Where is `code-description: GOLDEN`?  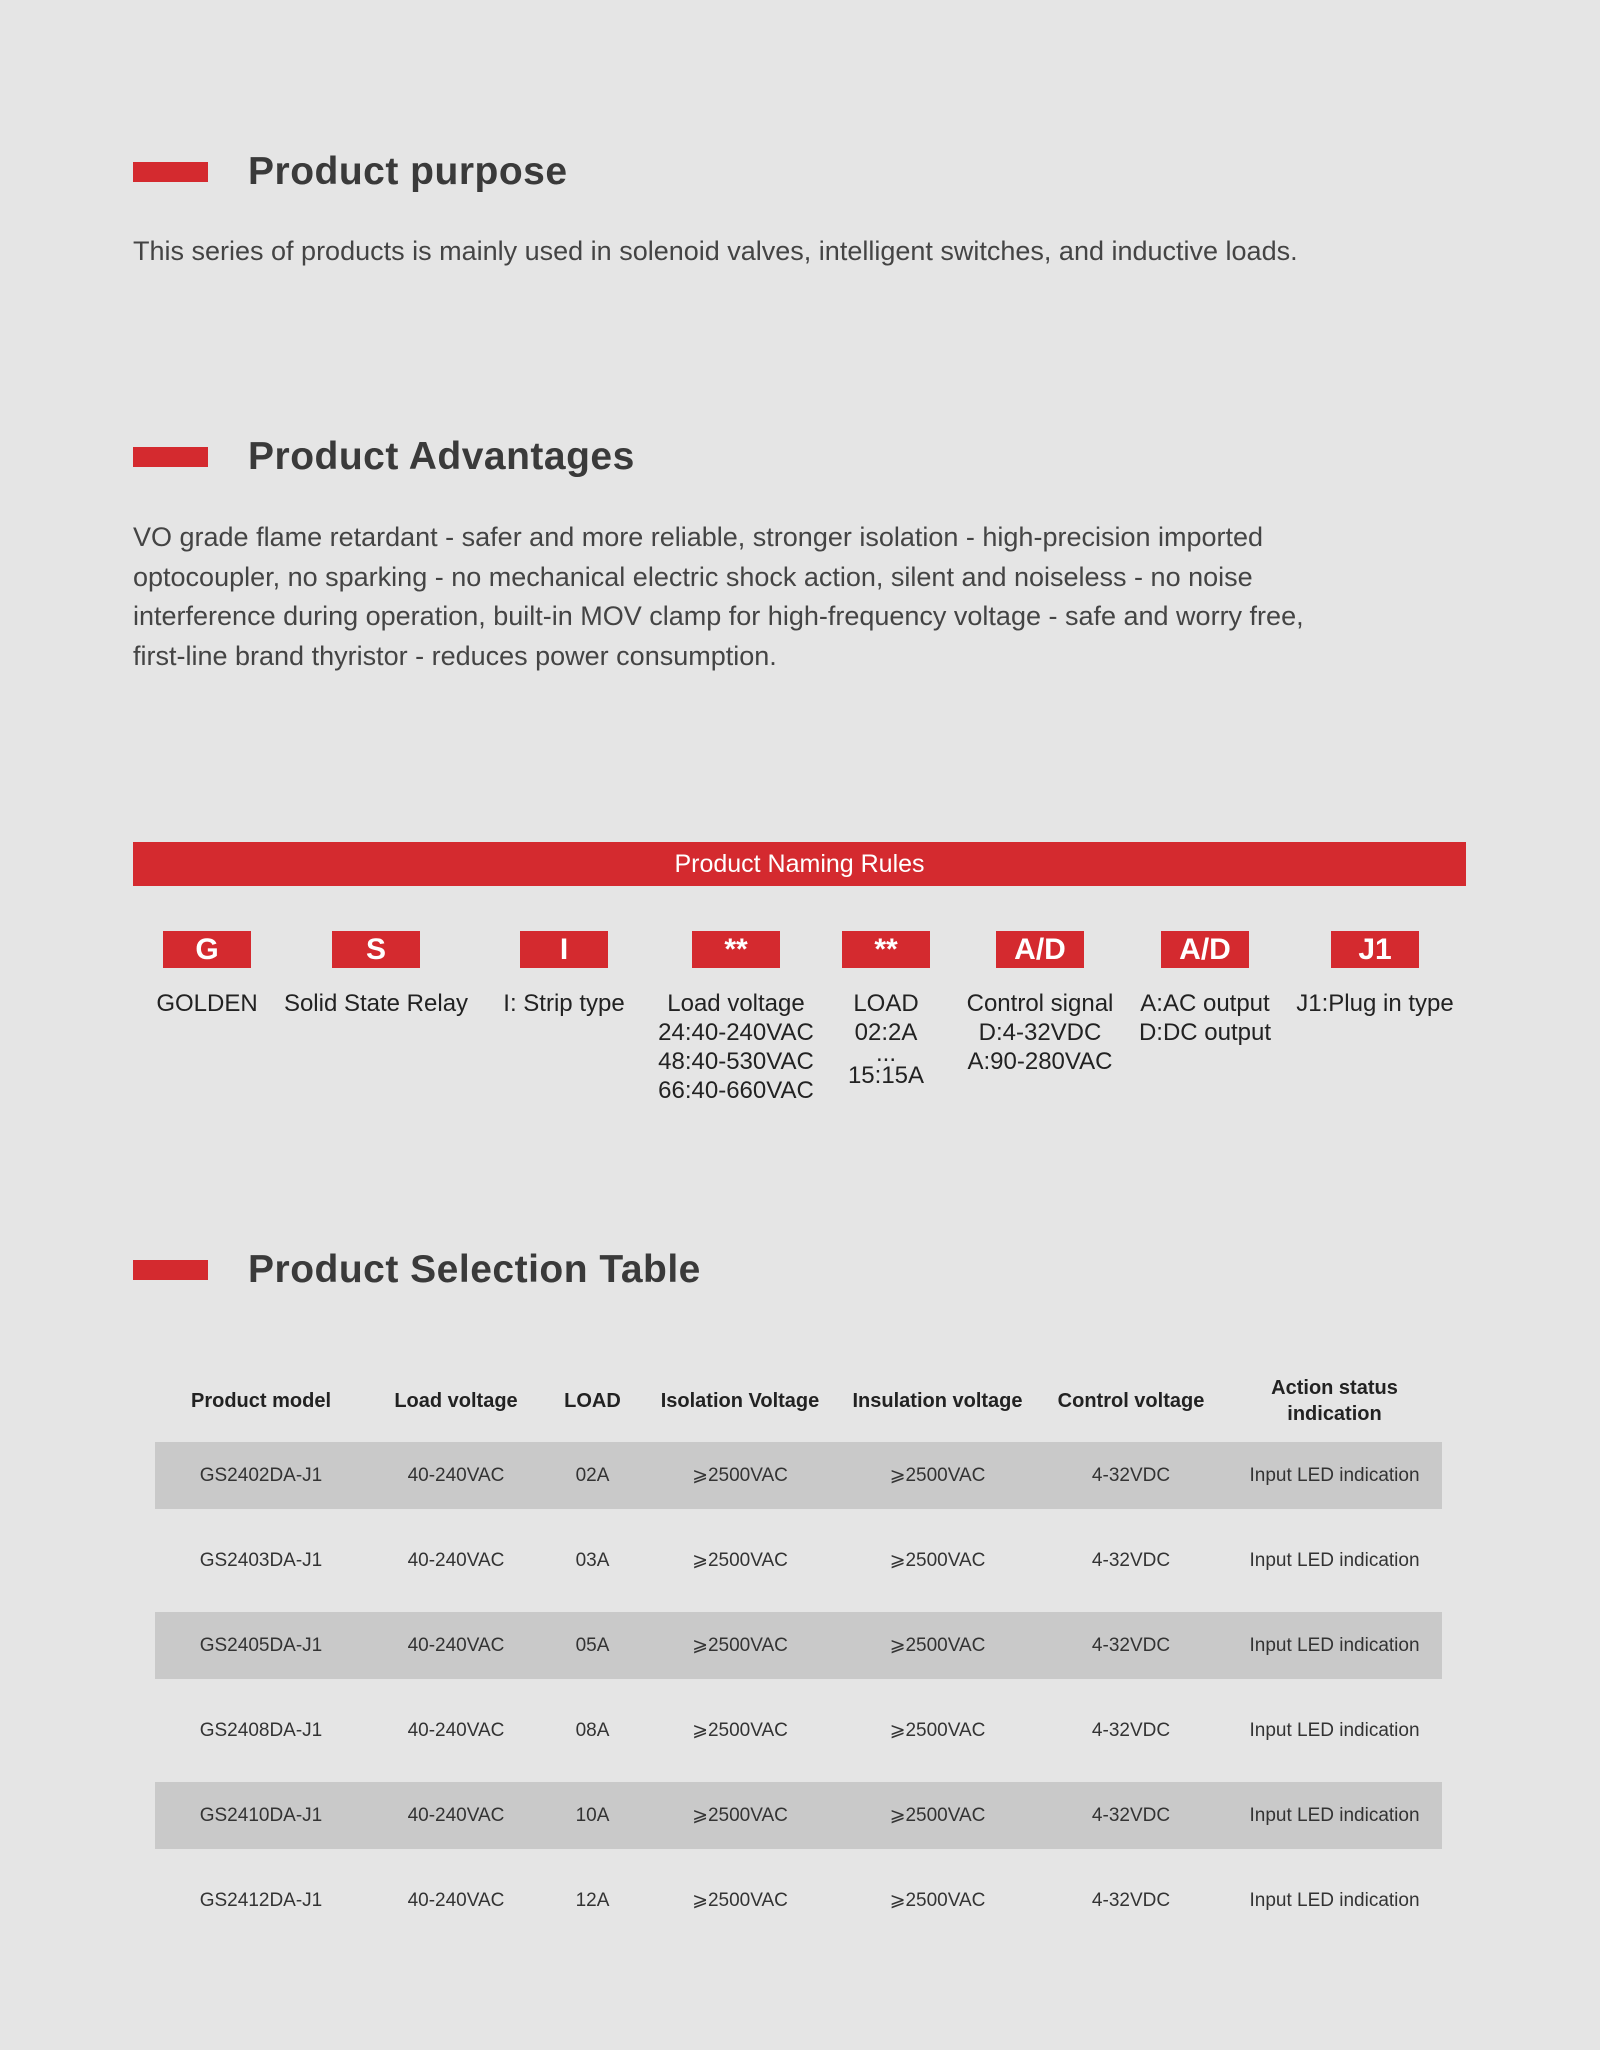 code-description: GOLDEN is located at coordinates (207, 1003).